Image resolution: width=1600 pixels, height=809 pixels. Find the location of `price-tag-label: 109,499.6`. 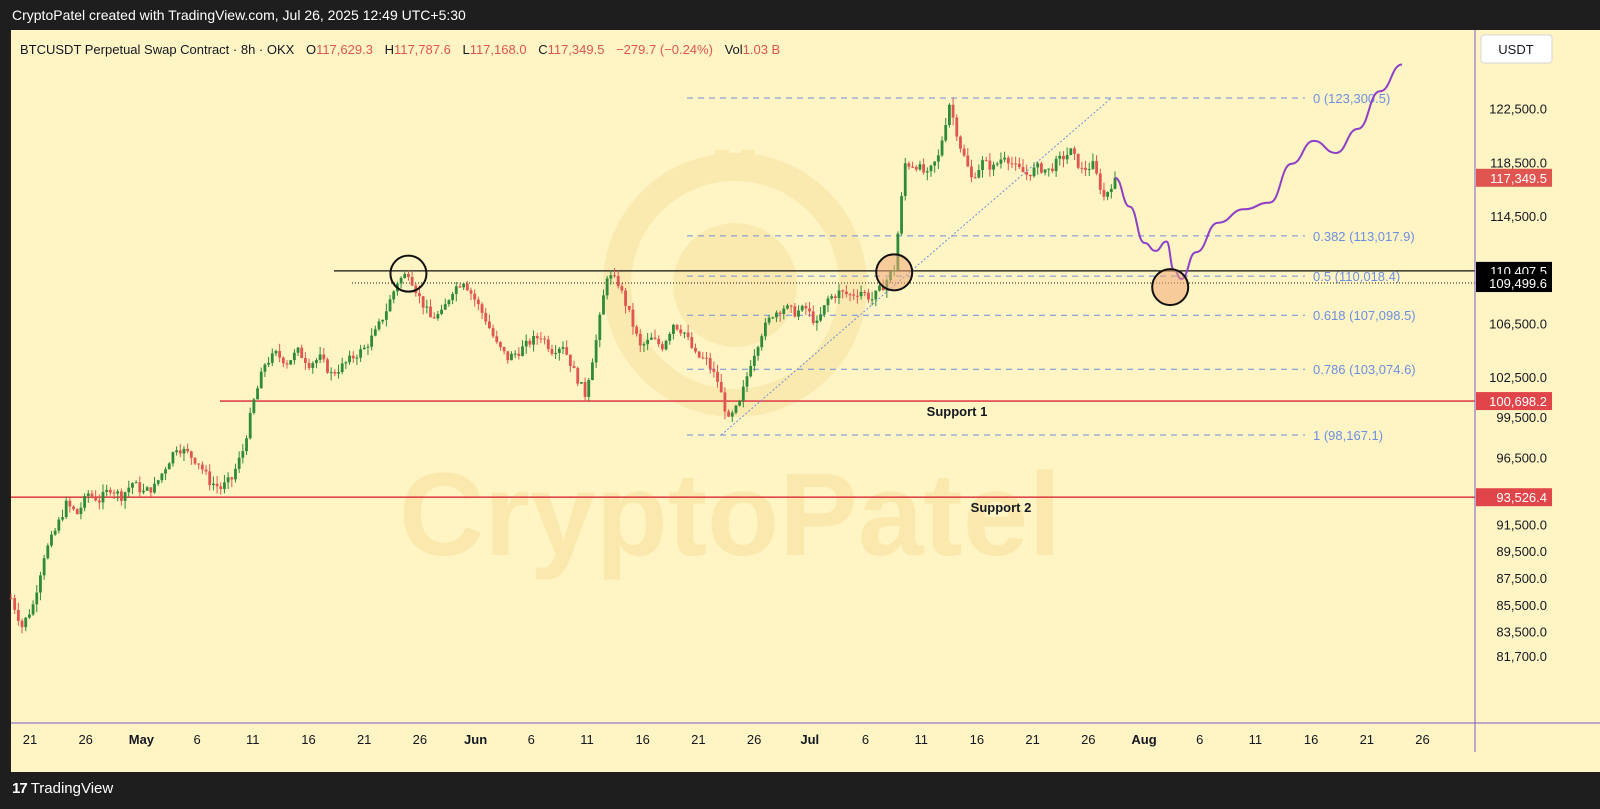

price-tag-label: 109,499.6 is located at coordinates (1518, 283).